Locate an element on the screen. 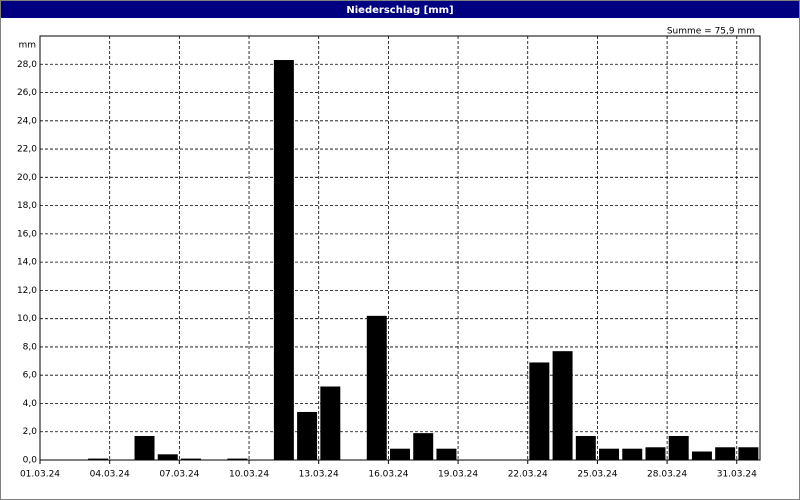 The image size is (800, 500). y-unit: mm is located at coordinates (27, 46).